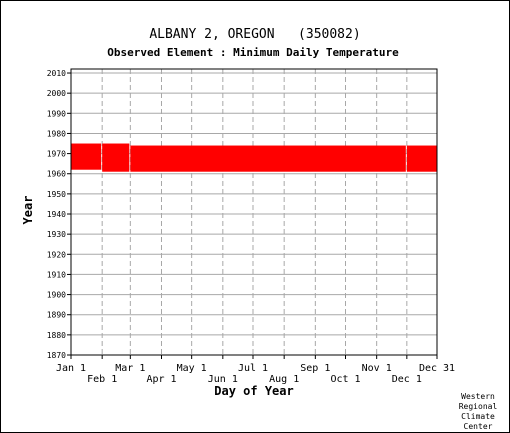 This screenshot has width=510, height=433. I want to click on y-tick-label: 1990, so click(56, 113).